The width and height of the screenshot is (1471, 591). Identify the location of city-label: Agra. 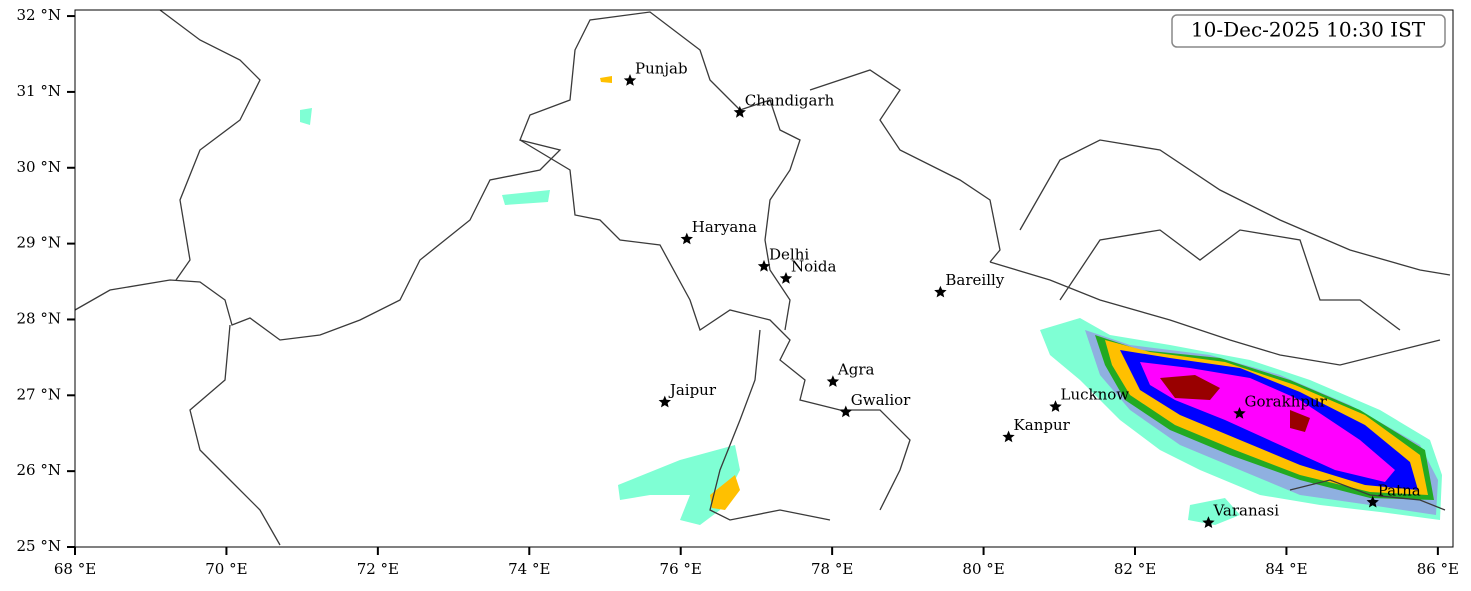
(856, 370).